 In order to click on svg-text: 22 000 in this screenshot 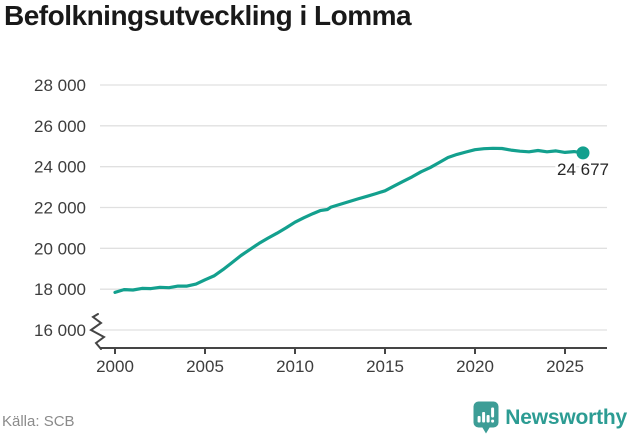, I will do `click(60, 208)`.